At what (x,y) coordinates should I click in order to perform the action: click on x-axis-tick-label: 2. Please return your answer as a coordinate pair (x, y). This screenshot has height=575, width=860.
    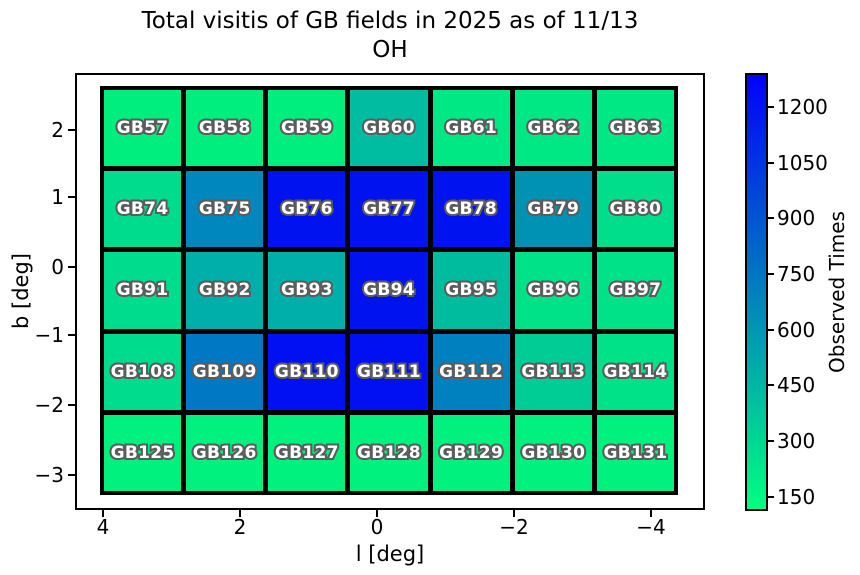
    Looking at the image, I should click on (240, 527).